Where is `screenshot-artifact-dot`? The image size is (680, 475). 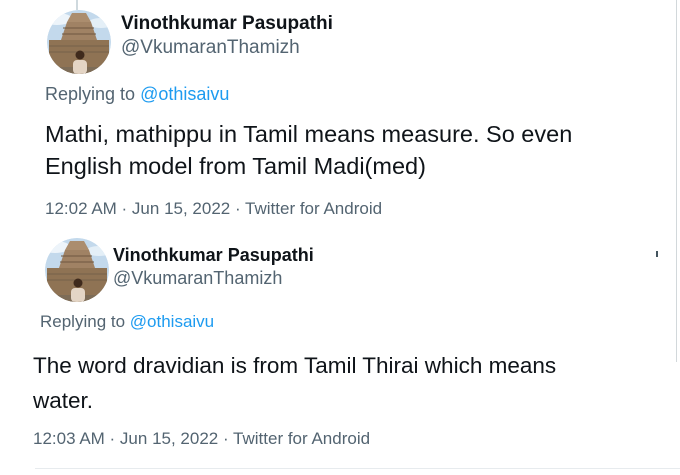 screenshot-artifact-dot is located at coordinates (657, 254).